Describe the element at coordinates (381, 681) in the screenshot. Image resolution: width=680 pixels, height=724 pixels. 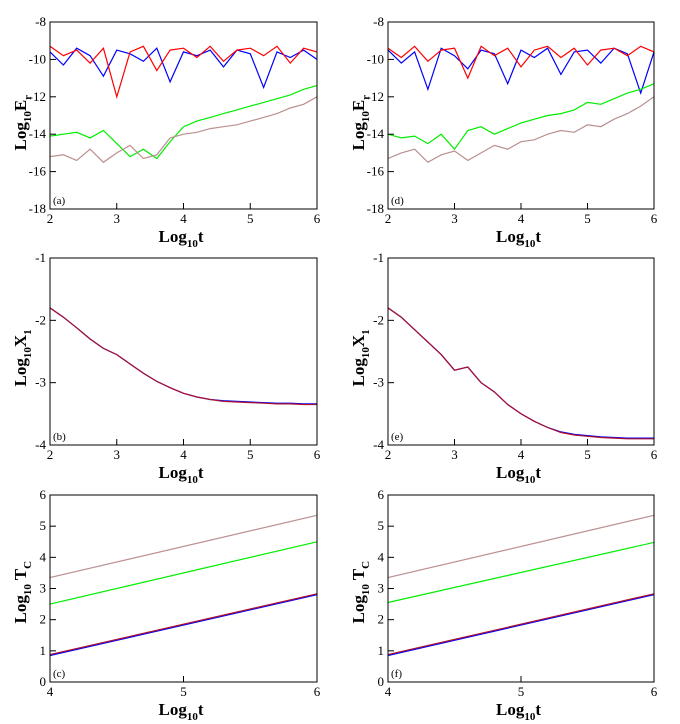
I see `y-tick-label: 0` at that location.